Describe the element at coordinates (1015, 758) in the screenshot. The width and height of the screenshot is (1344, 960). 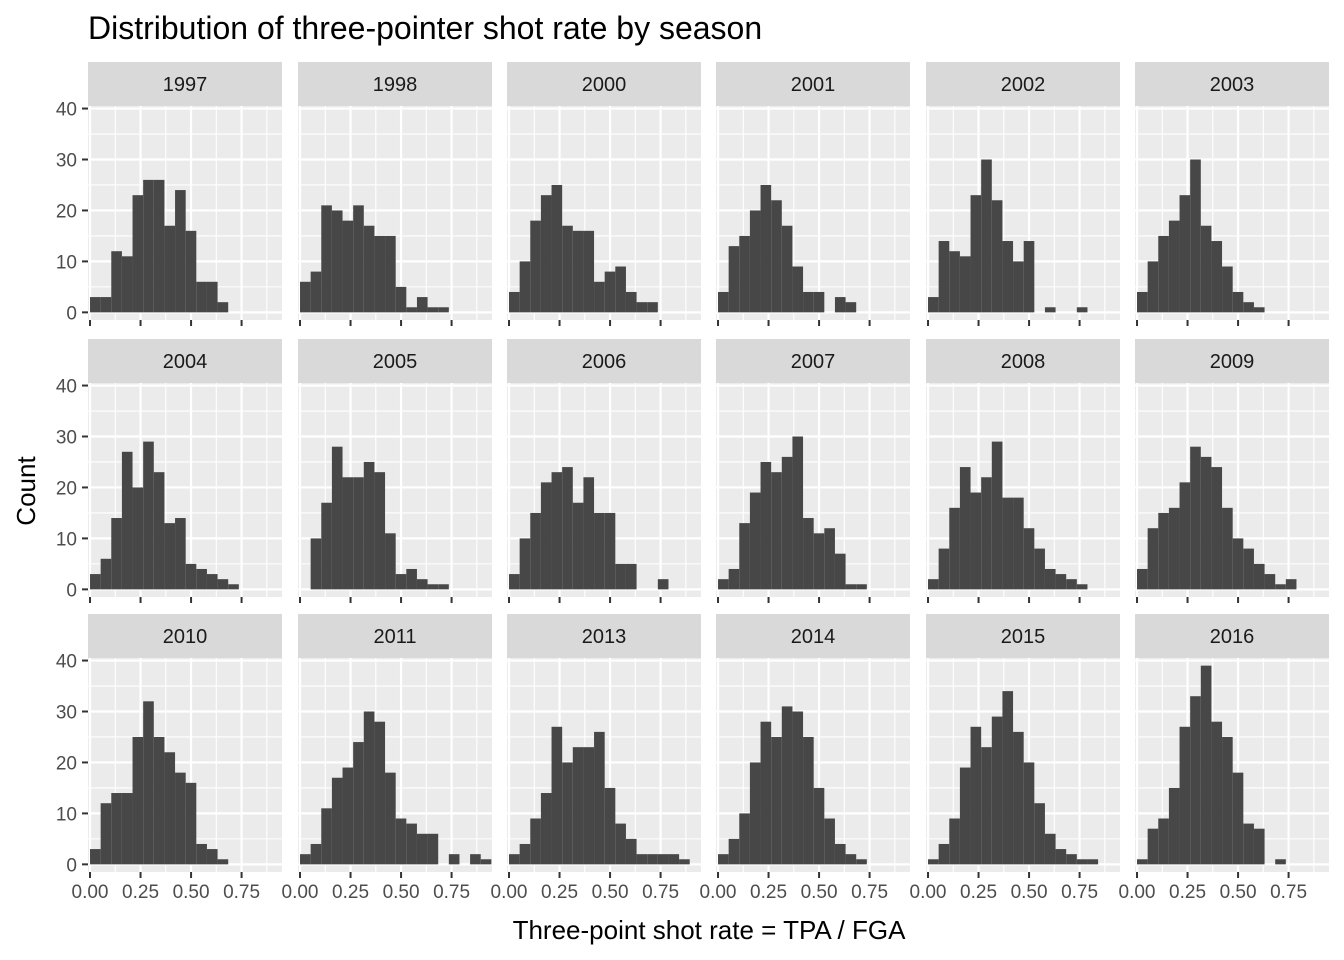
I see `facet-panel-2015: 2015 0.00 0.25 0.50 0.75` at that location.